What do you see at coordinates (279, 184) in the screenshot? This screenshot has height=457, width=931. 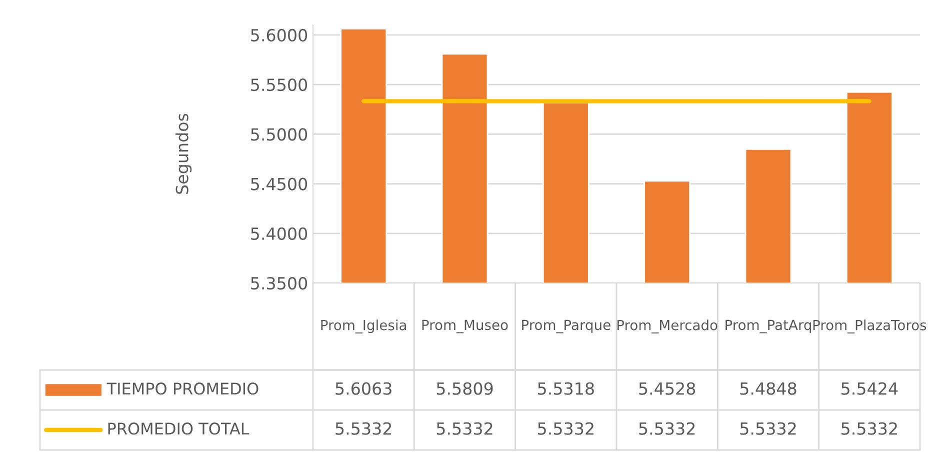 I see `y-tick-label: 5.4500` at bounding box center [279, 184].